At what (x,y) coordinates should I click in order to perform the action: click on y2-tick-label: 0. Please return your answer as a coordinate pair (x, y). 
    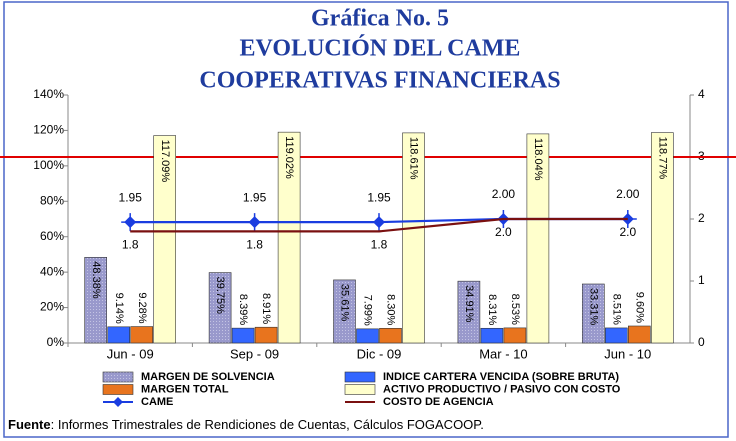
    Looking at the image, I should click on (701, 342).